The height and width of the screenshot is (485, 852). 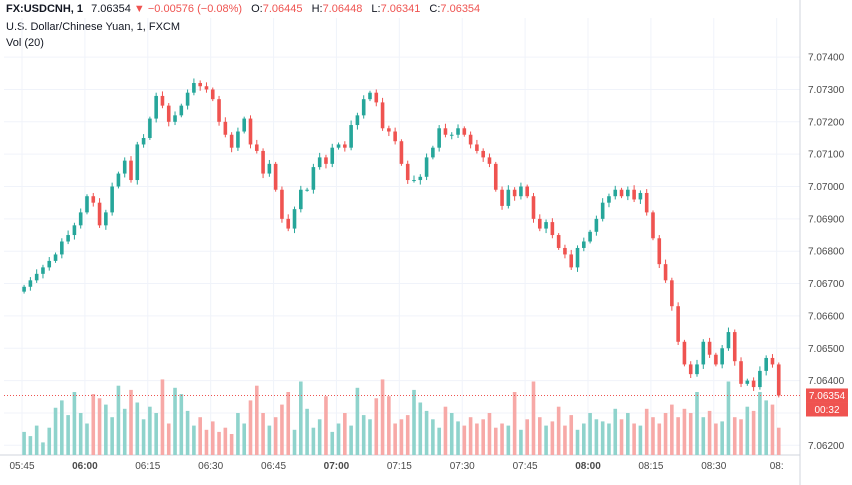 What do you see at coordinates (401, 417) in the screenshot?
I see `volume-bars` at bounding box center [401, 417].